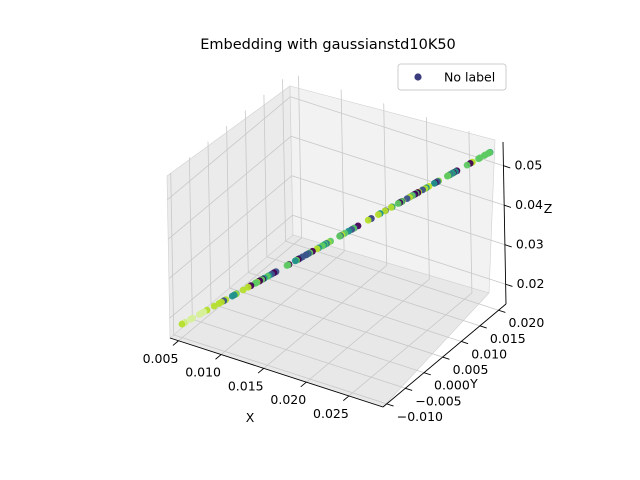 This screenshot has height=480, width=640. Describe the element at coordinates (508, 338) in the screenshot. I see `y-tick-label: 0.015` at that location.